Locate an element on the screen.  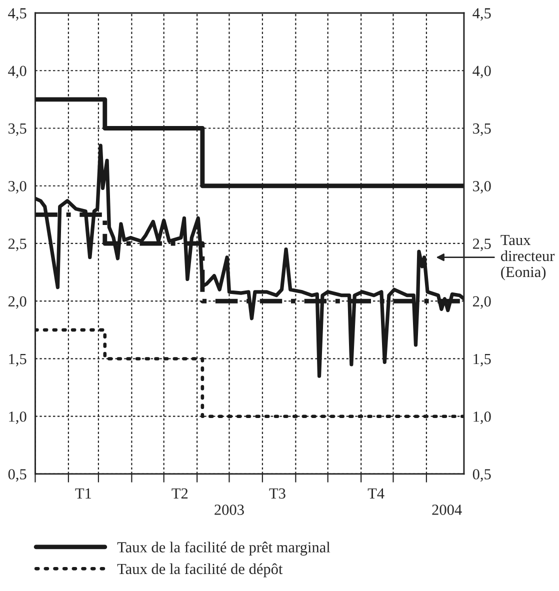
y2-tick-label: 0,5 is located at coordinates (481, 475).